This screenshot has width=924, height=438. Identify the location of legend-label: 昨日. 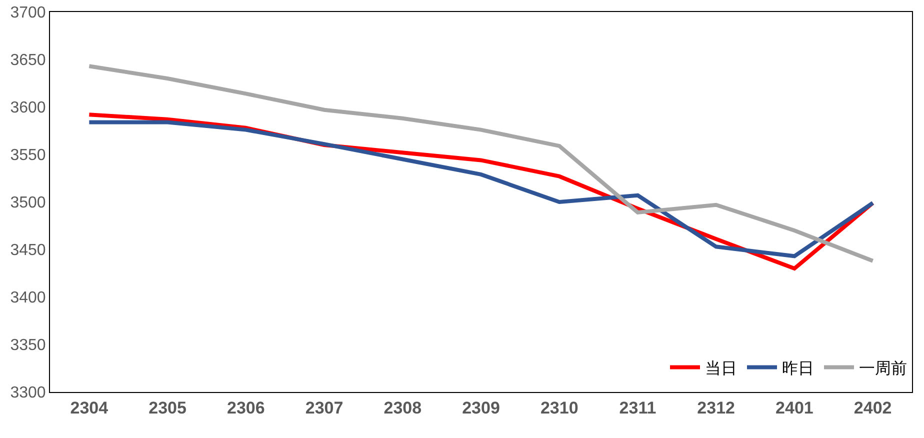
(798, 368).